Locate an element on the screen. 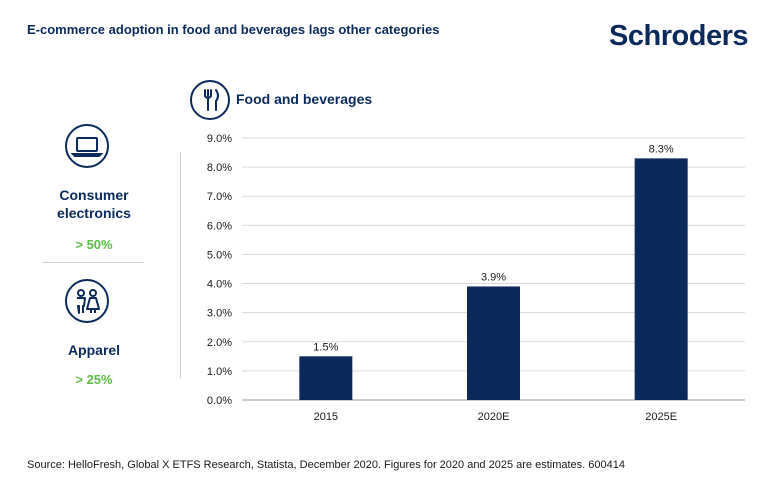 This screenshot has width=770, height=490. y-tick-label: 5.0% is located at coordinates (219, 255).